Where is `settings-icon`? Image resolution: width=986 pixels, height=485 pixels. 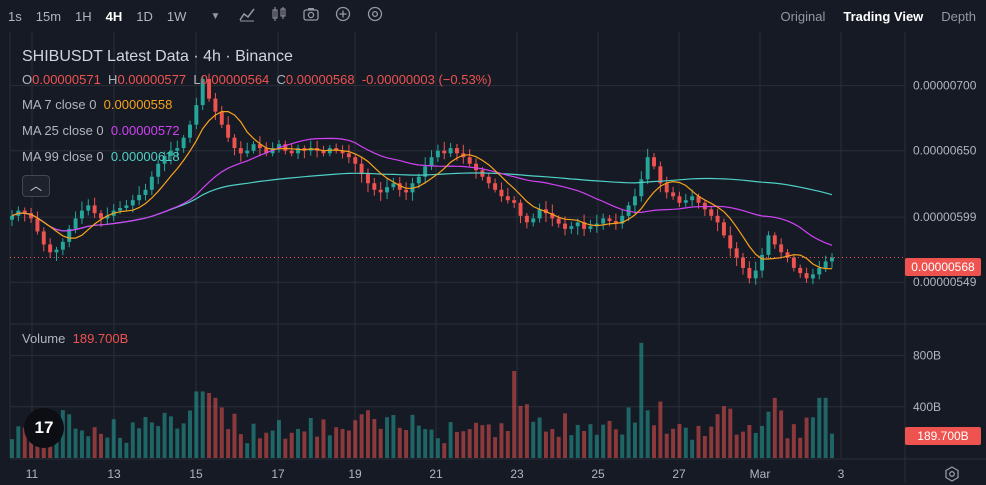
settings-icon is located at coordinates (375, 16).